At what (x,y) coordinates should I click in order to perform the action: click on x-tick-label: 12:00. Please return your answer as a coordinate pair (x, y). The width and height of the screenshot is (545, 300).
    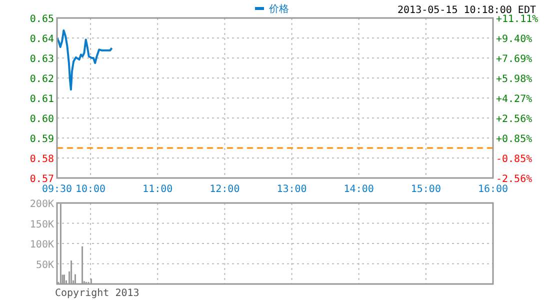
    Looking at the image, I should click on (225, 189).